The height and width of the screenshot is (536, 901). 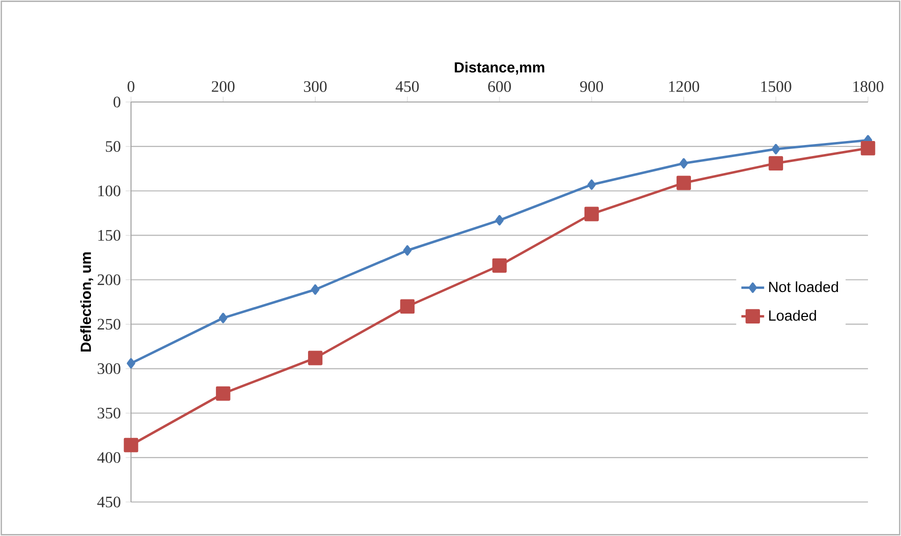 I want to click on x-tick-label: 450, so click(x=407, y=86).